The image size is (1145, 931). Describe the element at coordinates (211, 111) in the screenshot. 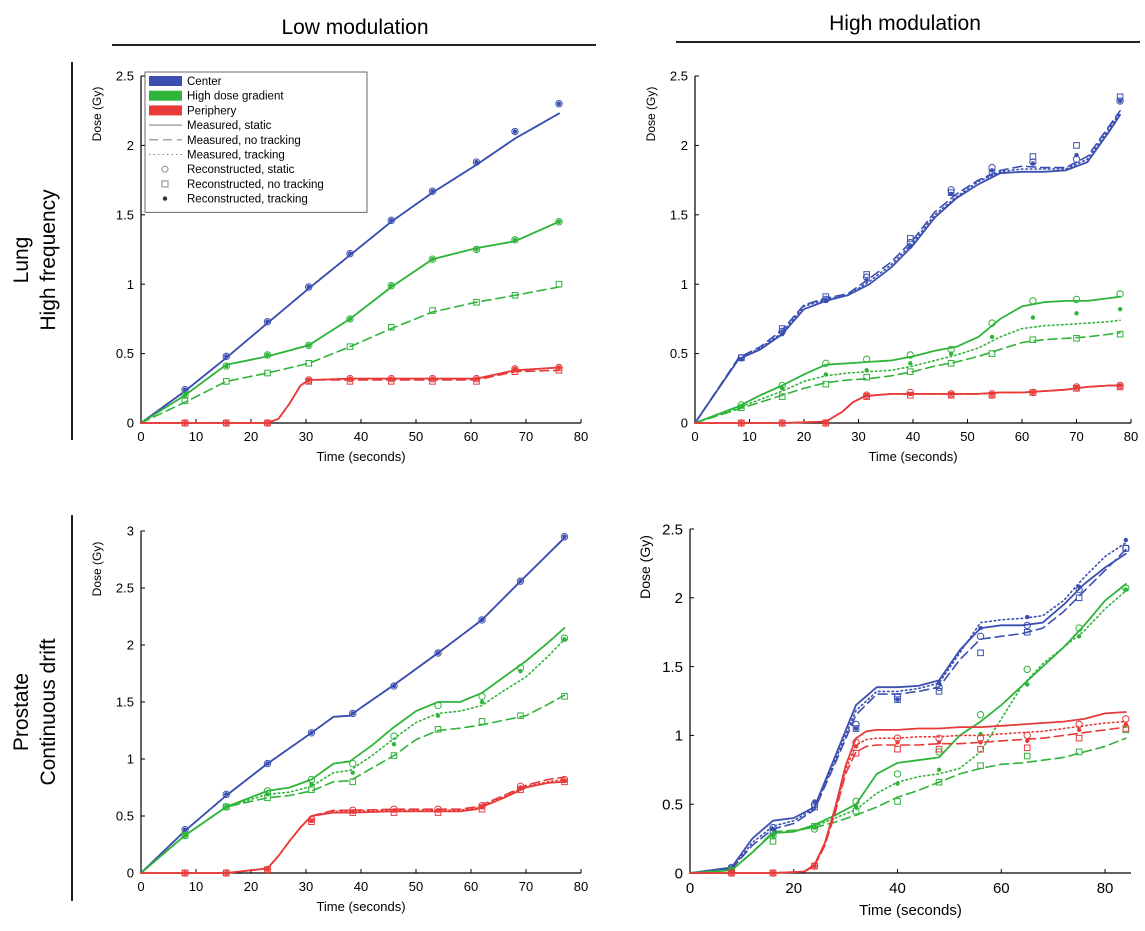

I see `legend-label: Periphery` at that location.